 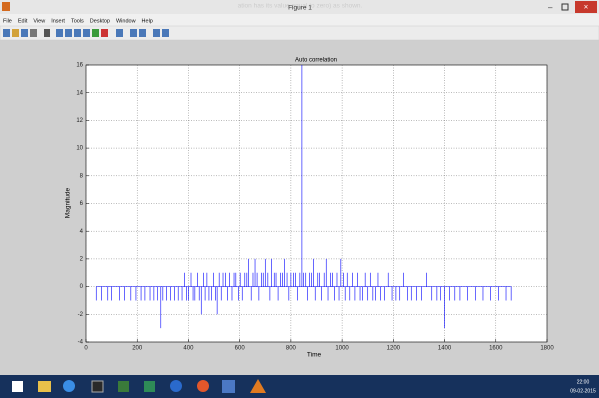 What do you see at coordinates (86, 349) in the screenshot?
I see `x-tick-label: 0` at bounding box center [86, 349].